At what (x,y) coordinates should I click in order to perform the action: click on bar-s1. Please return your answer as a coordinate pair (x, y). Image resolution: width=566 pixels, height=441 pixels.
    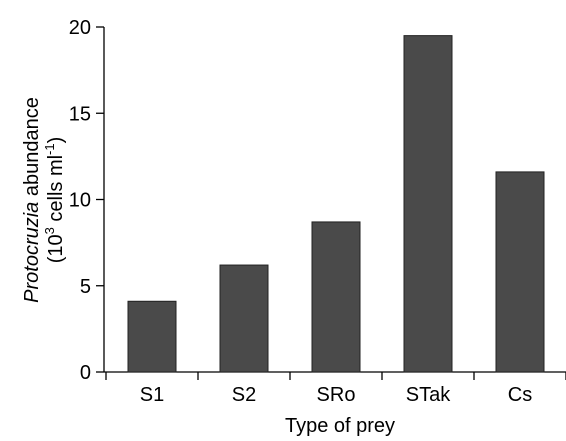
    Looking at the image, I should click on (152, 336).